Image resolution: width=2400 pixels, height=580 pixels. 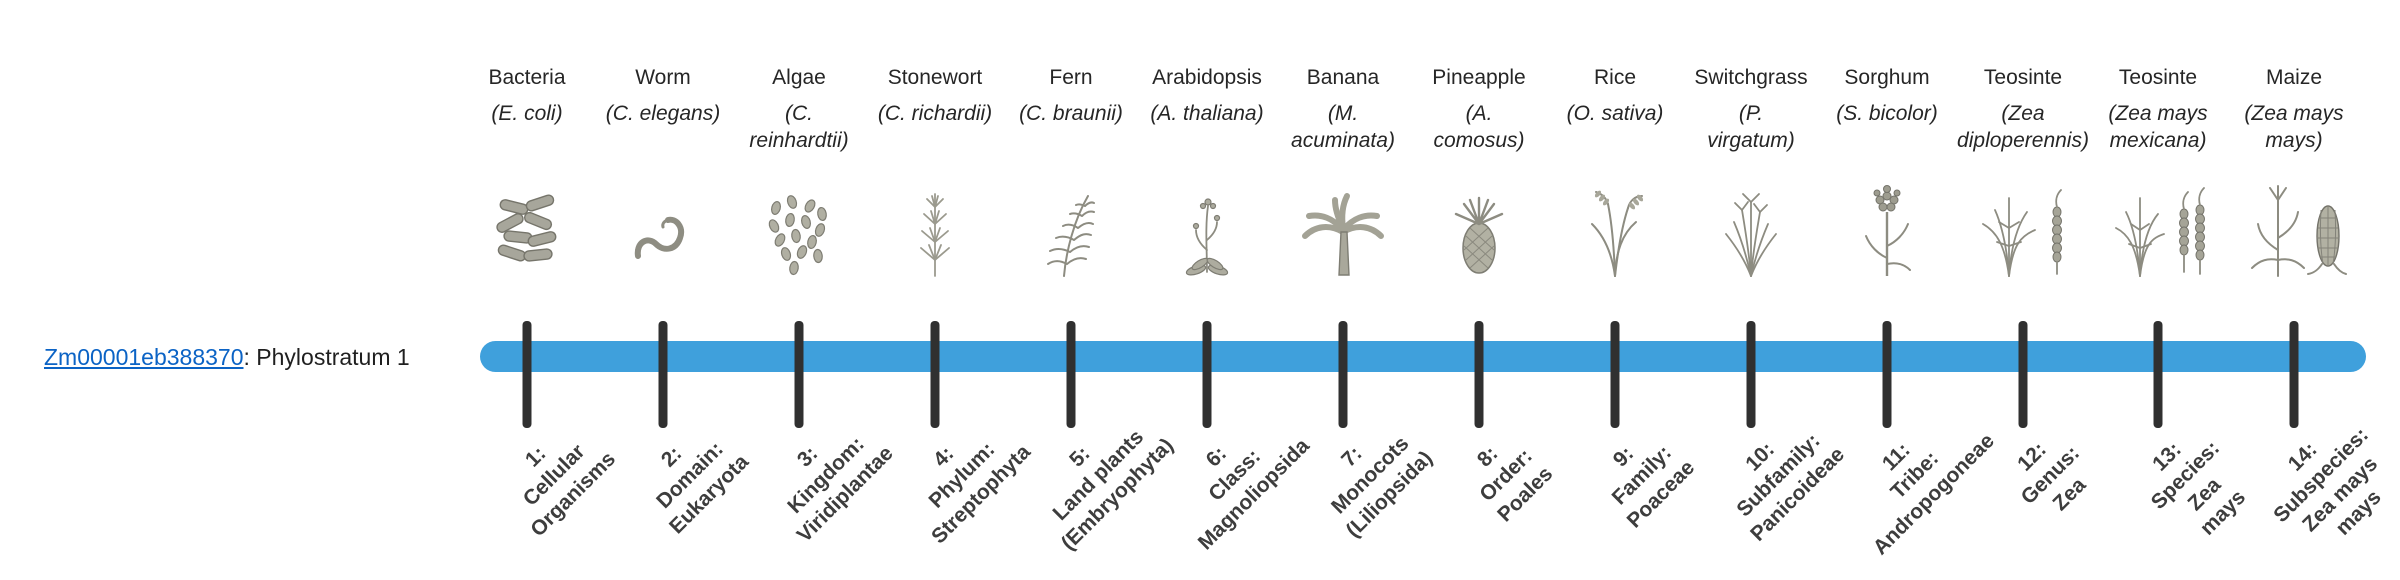 I want to click on worm-icon, so click(x=663, y=230).